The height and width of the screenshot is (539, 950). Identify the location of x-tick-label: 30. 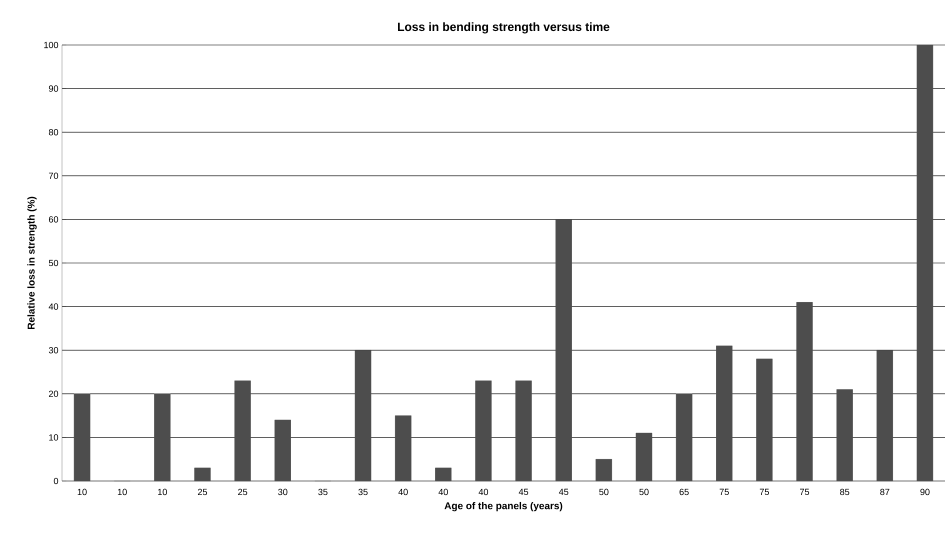
(283, 492).